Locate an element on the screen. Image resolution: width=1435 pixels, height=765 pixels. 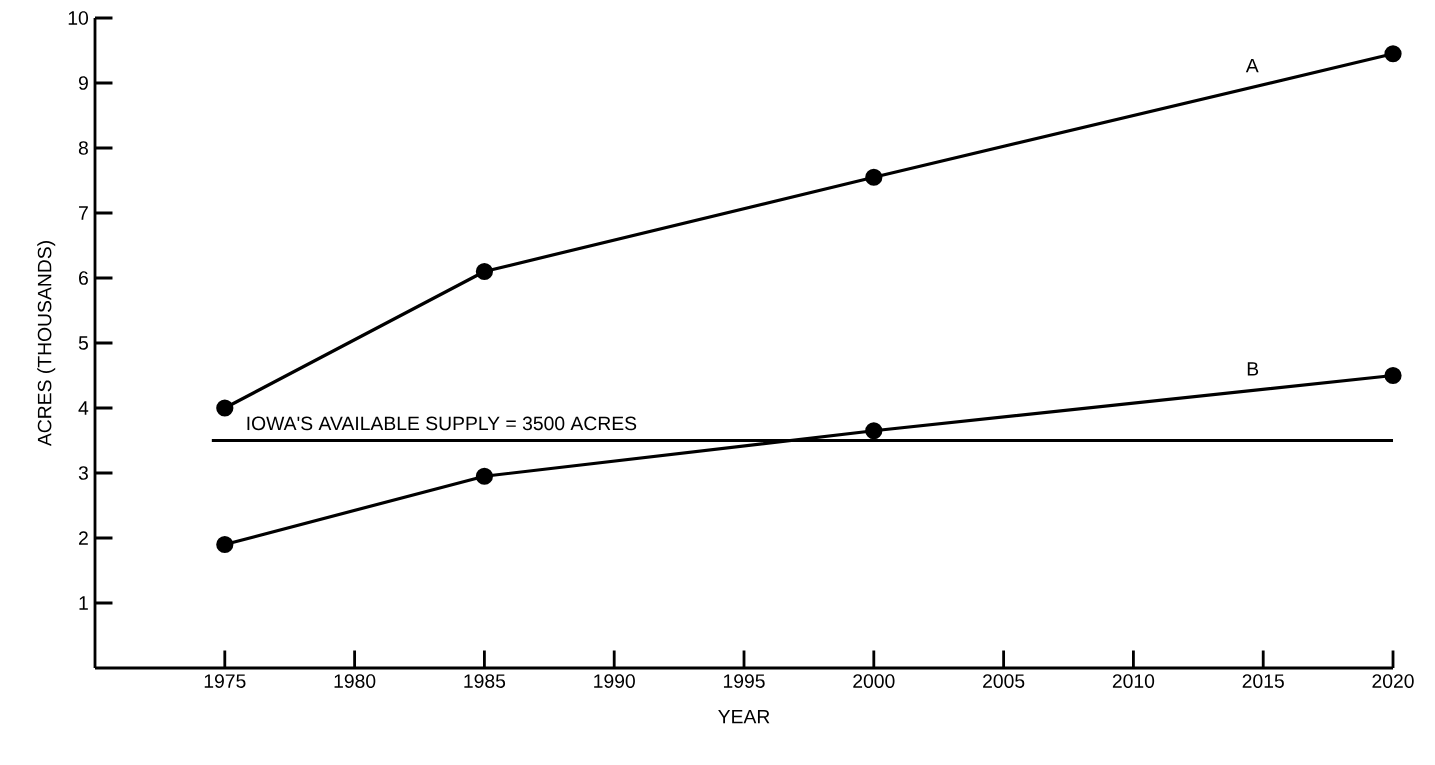
x-tick-label: 2015 is located at coordinates (1263, 681).